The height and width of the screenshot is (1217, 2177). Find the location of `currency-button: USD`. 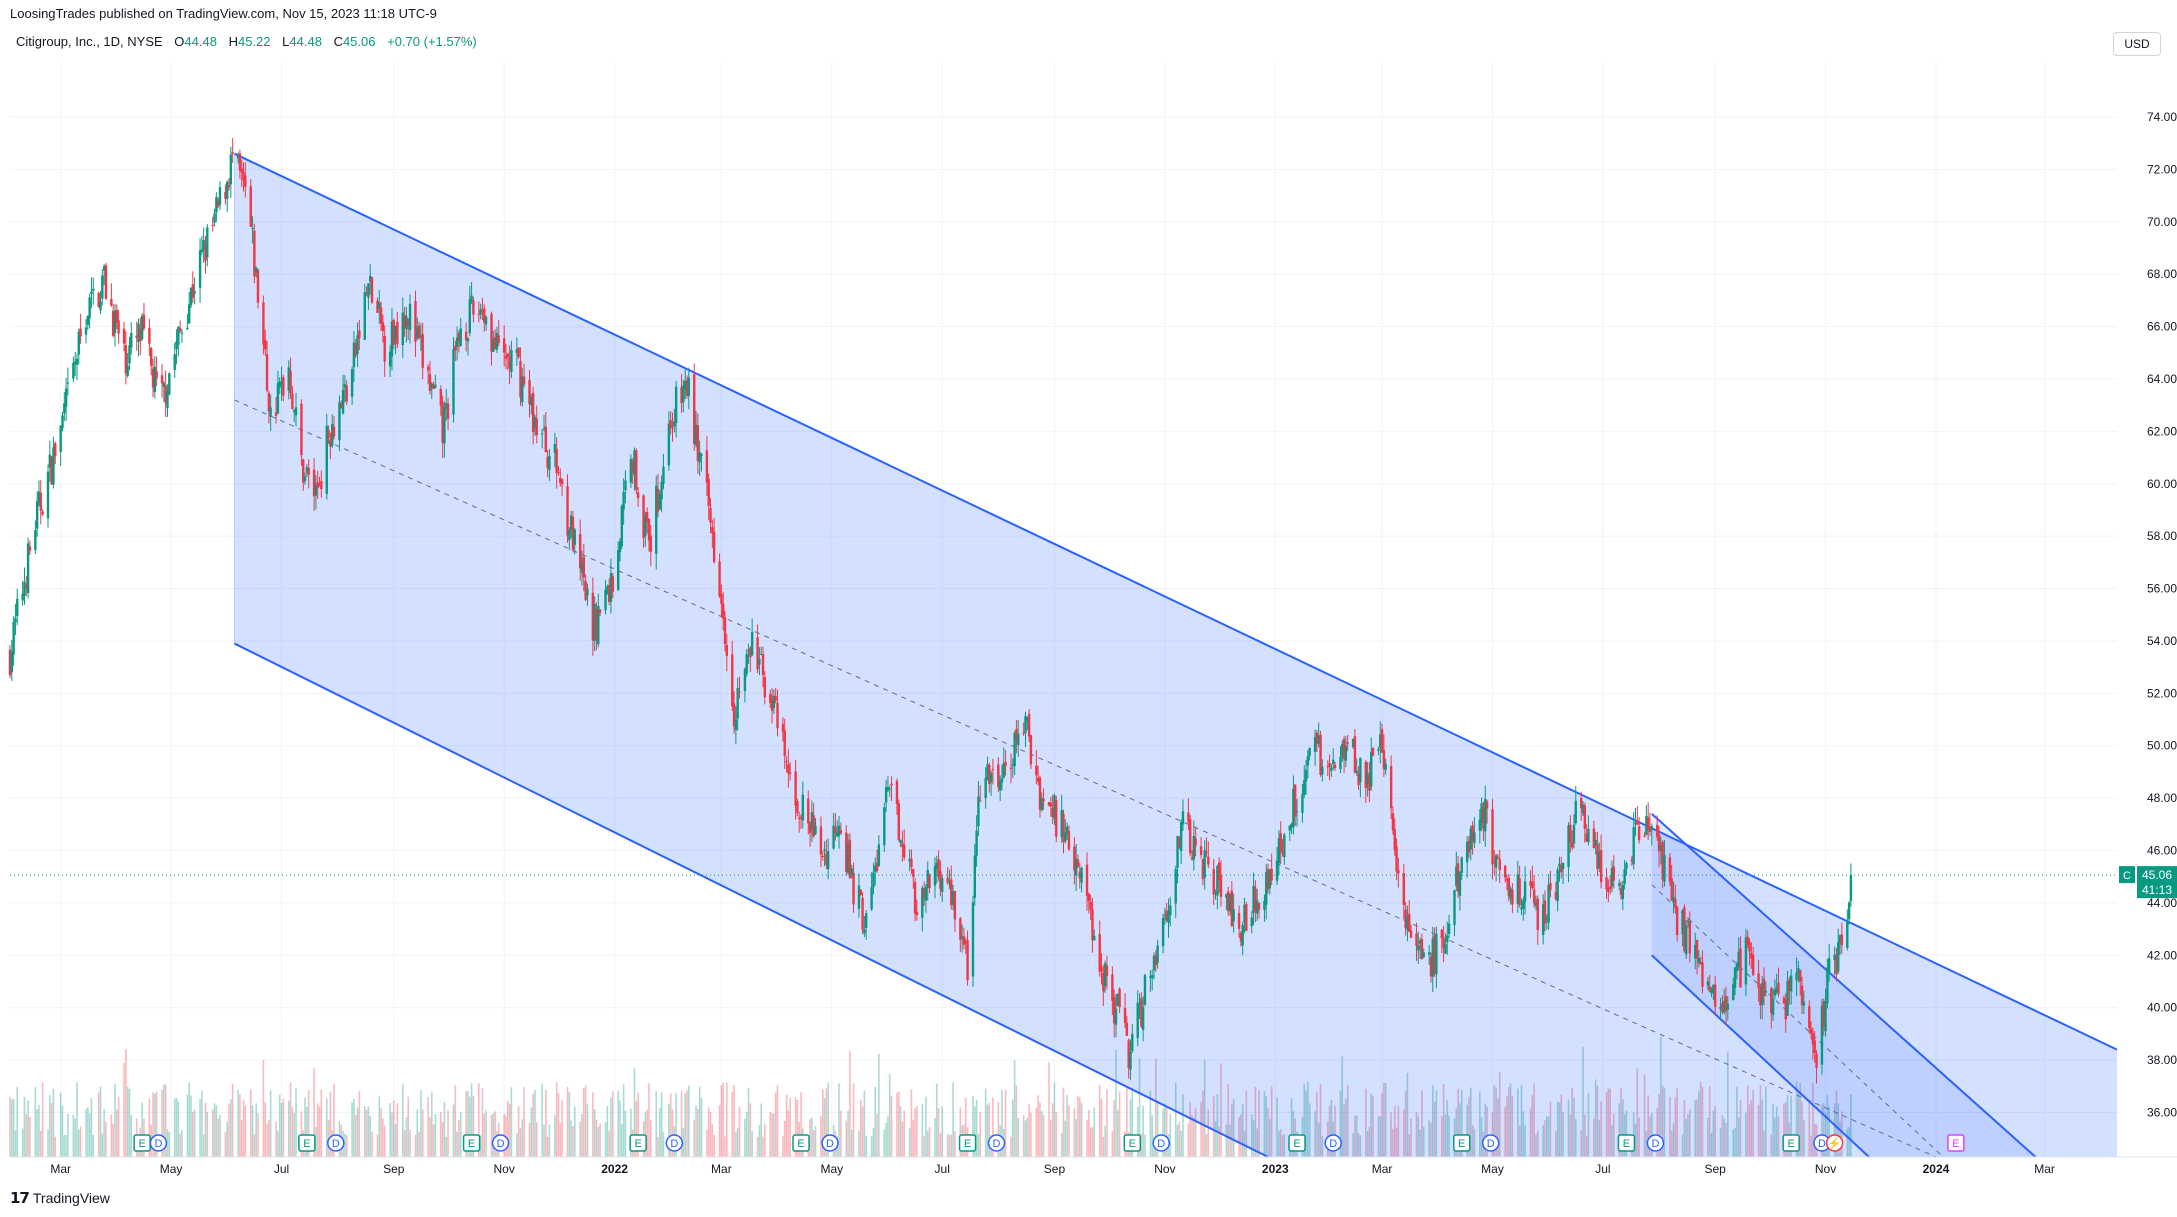

currency-button: USD is located at coordinates (2137, 44).